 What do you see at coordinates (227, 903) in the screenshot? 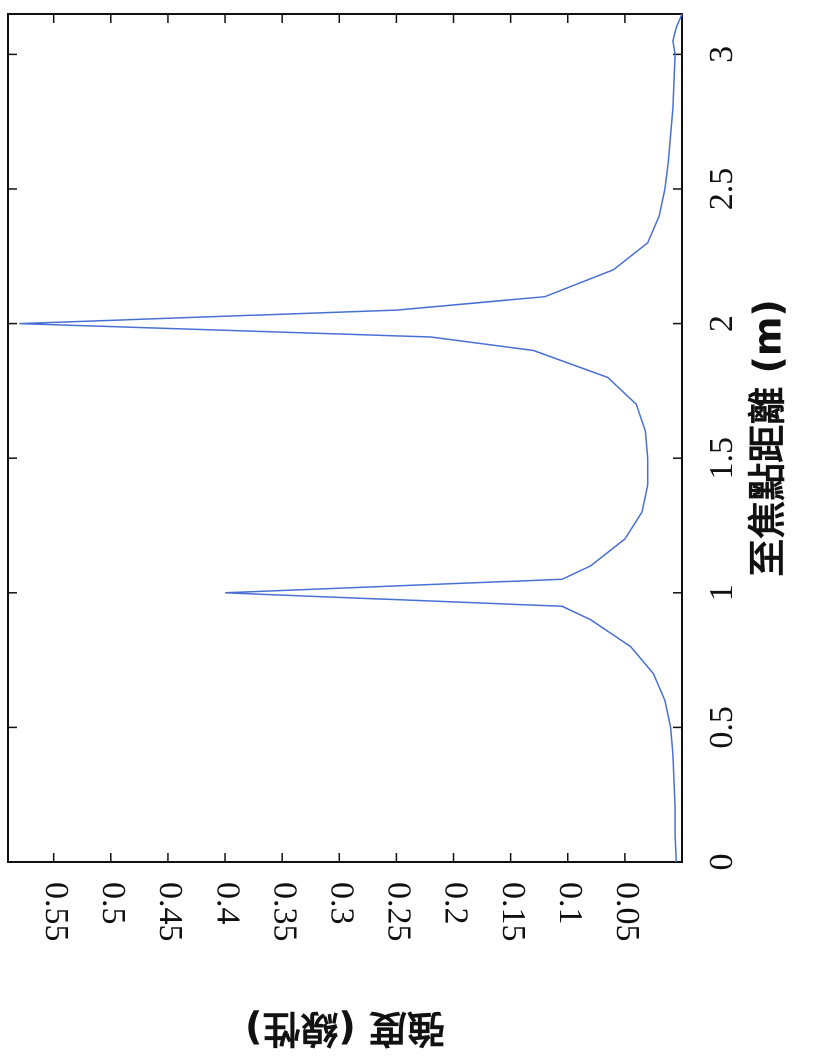
I see `y-tick-label: 0.4` at bounding box center [227, 903].